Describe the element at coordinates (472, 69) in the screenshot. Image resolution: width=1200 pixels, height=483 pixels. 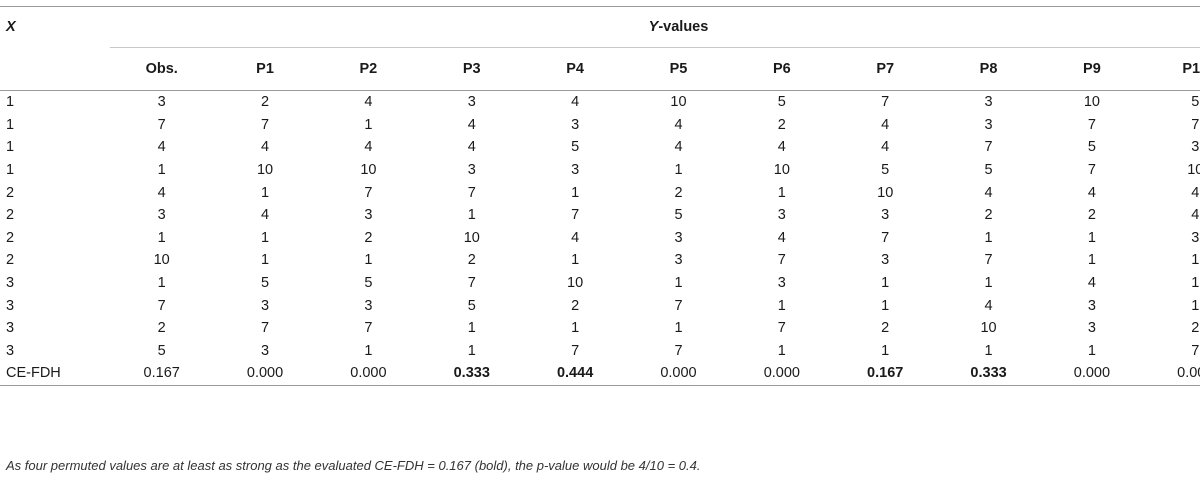
I see `column-header: P3` at that location.